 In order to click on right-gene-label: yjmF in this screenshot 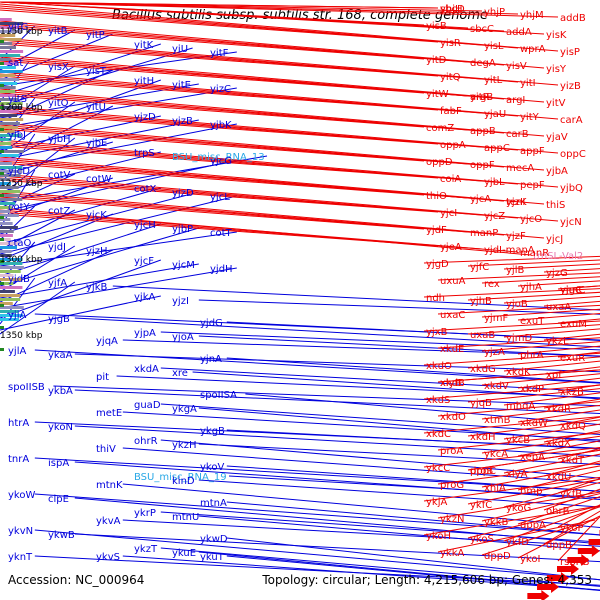, I will do `click(496, 318)`.